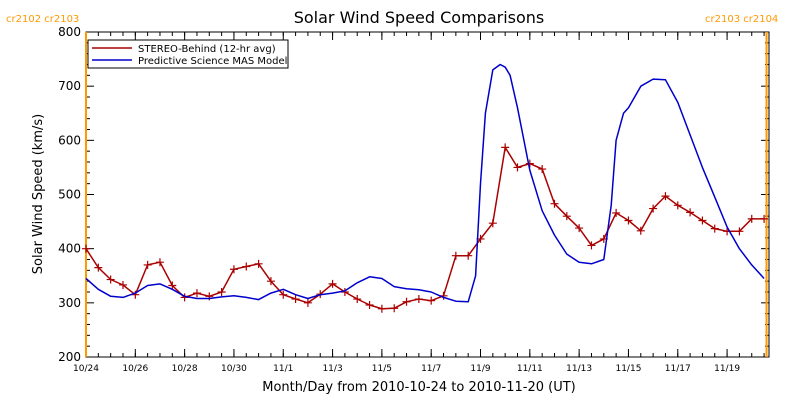 The height and width of the screenshot is (400, 800). What do you see at coordinates (86, 369) in the screenshot?
I see `x-tick-label: 10/24` at bounding box center [86, 369].